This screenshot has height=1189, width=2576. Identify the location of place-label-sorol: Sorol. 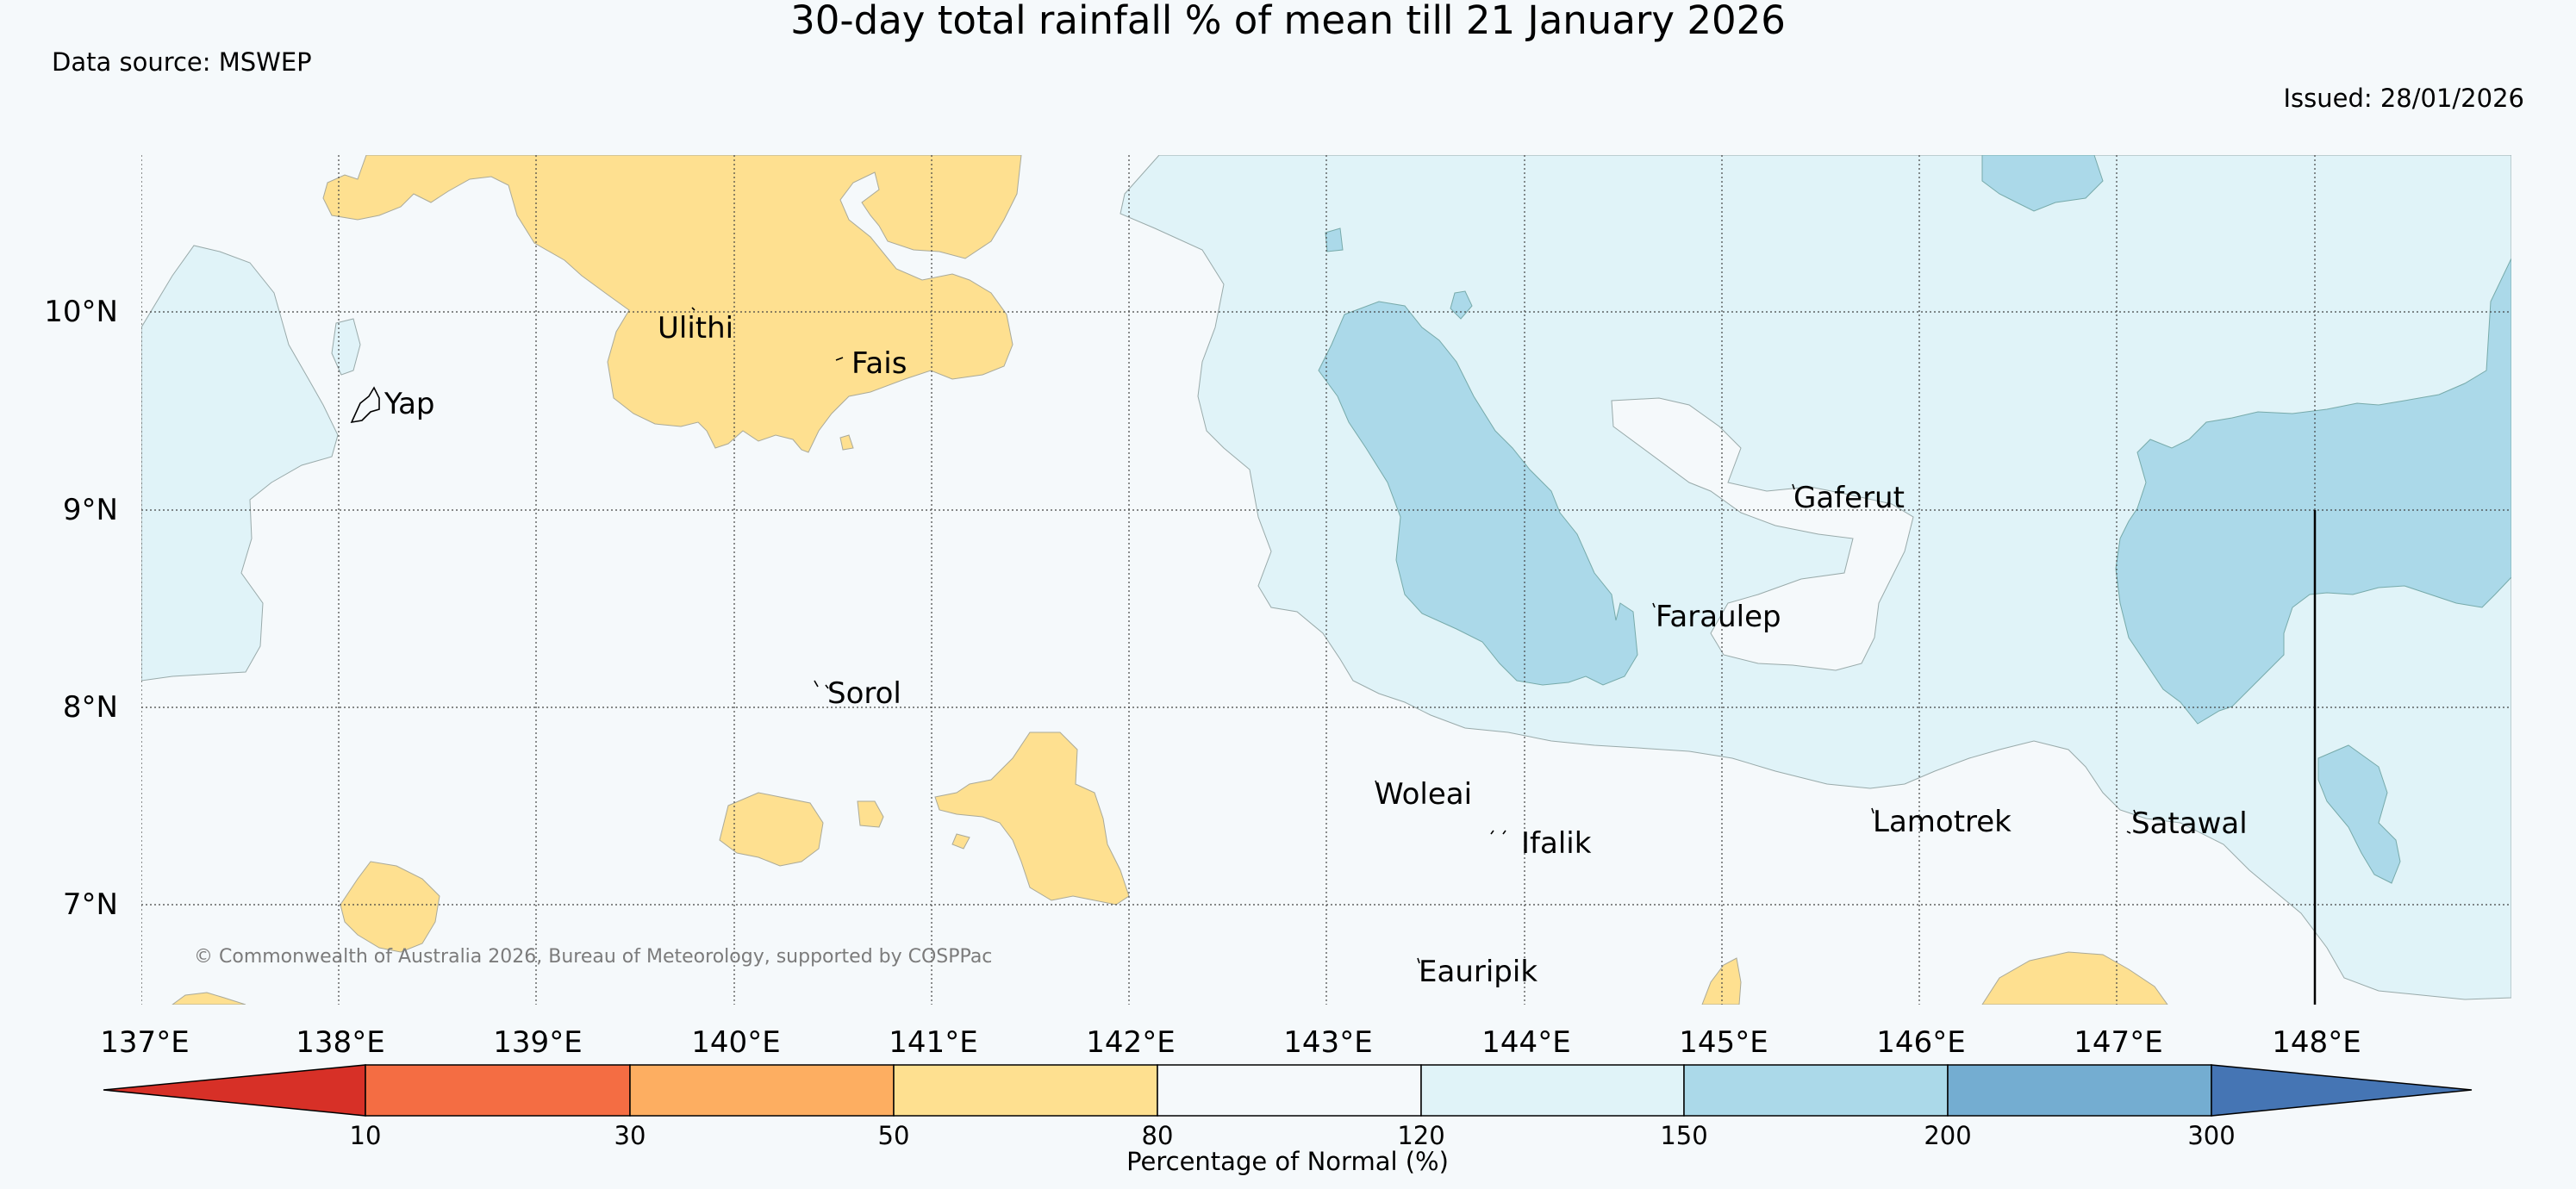
(864, 693).